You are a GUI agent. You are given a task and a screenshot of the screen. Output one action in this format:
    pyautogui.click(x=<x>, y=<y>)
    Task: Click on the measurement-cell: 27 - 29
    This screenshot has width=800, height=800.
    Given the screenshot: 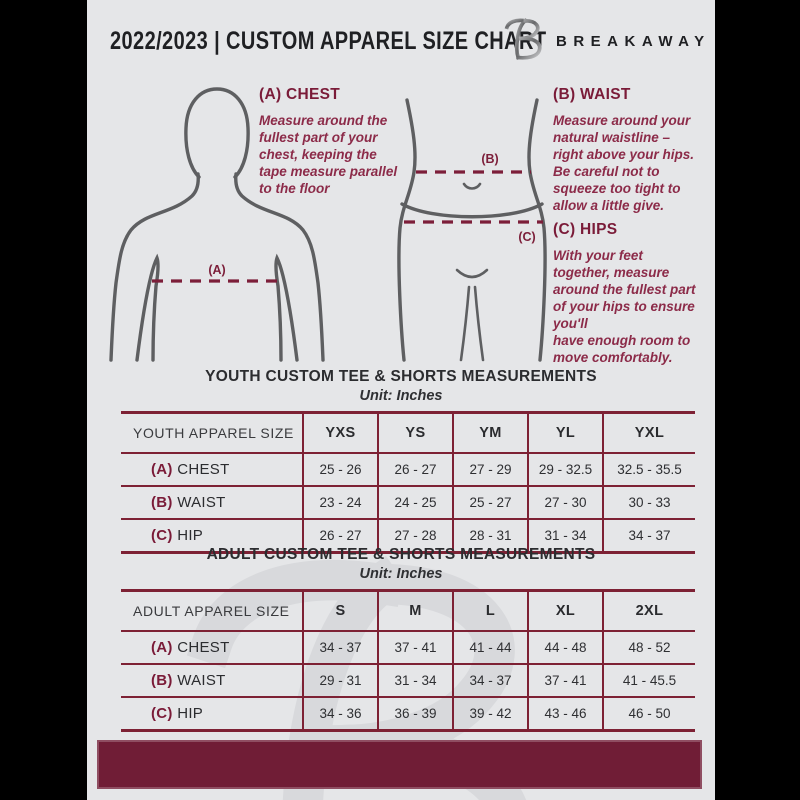 What is the action you would take?
    pyautogui.click(x=490, y=470)
    